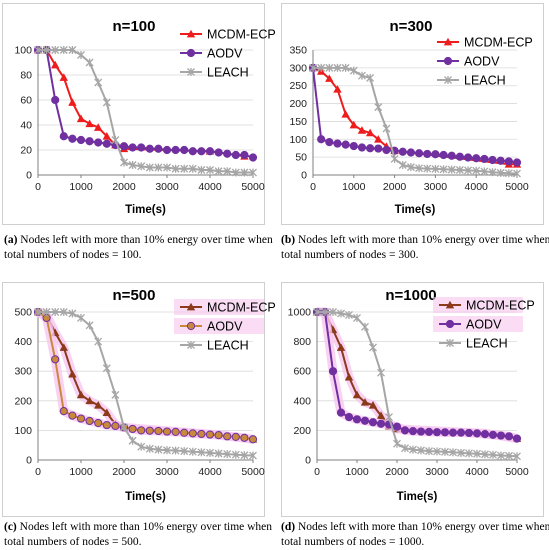 Image resolution: width=549 pixels, height=550 pixels. What do you see at coordinates (210, 187) in the screenshot?
I see `x-tick-label: 4000` at bounding box center [210, 187].